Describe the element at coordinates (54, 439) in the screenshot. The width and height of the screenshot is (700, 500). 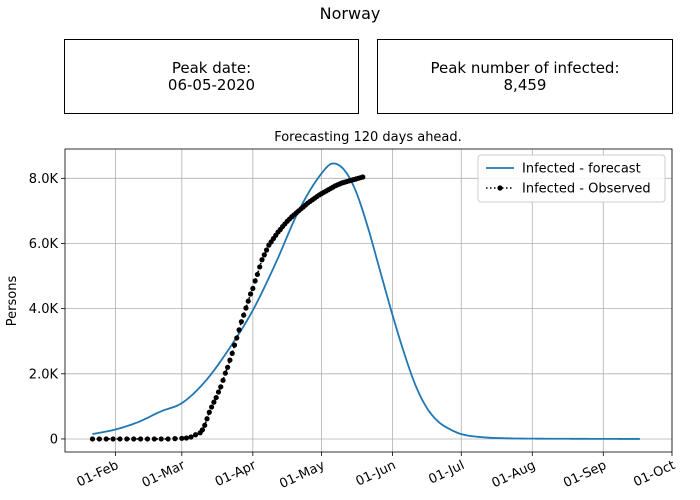
I see `y-tick-label: 0` at that location.